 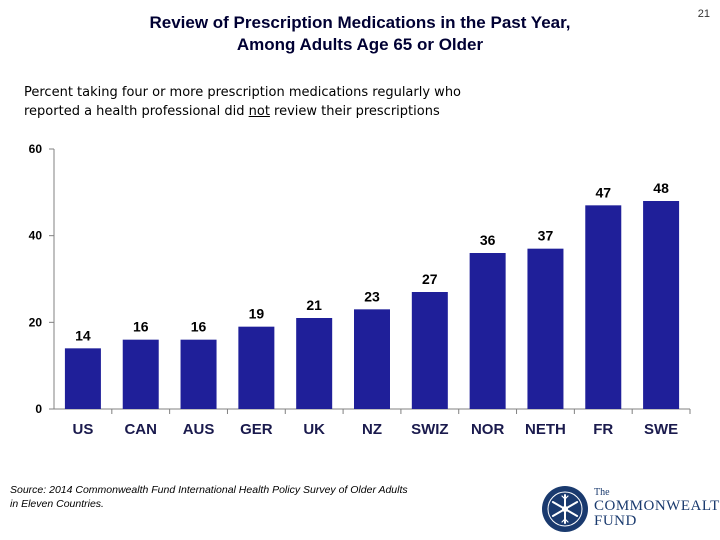 What do you see at coordinates (136, 111) in the screenshot?
I see `subtitle-line-2-start: reported a health professional did` at bounding box center [136, 111].